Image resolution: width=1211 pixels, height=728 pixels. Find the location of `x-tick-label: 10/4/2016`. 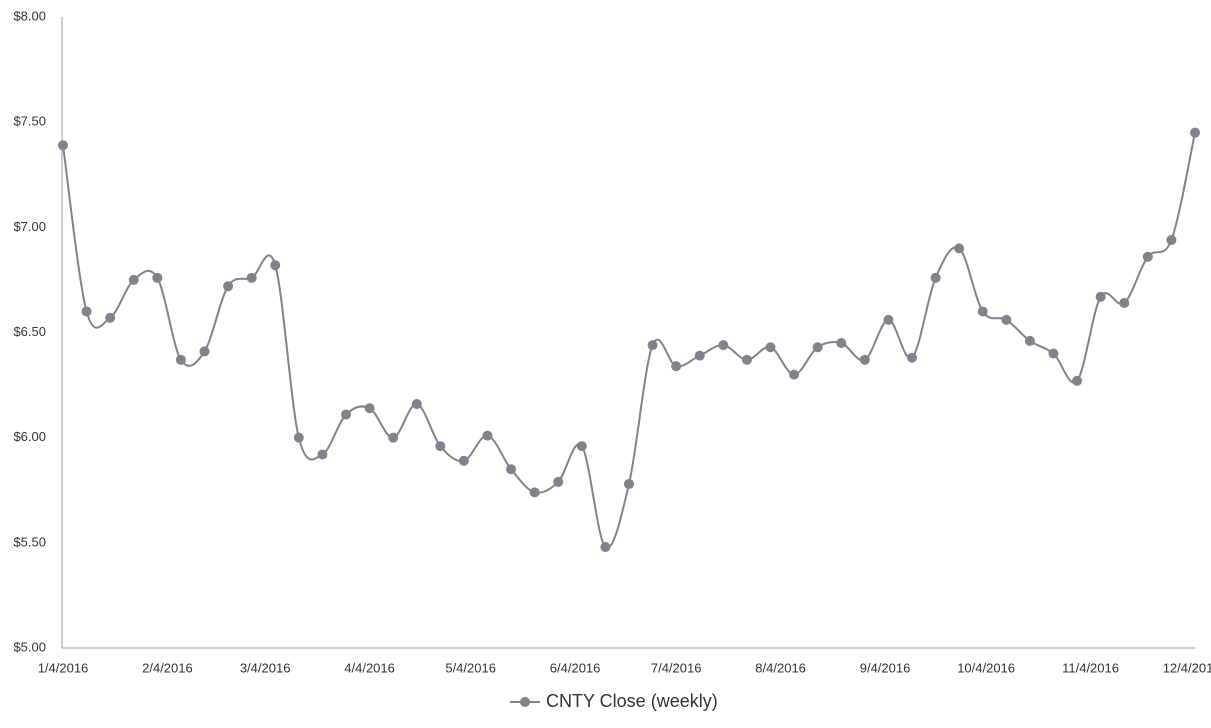

x-tick-label: 10/4/2016 is located at coordinates (986, 667).